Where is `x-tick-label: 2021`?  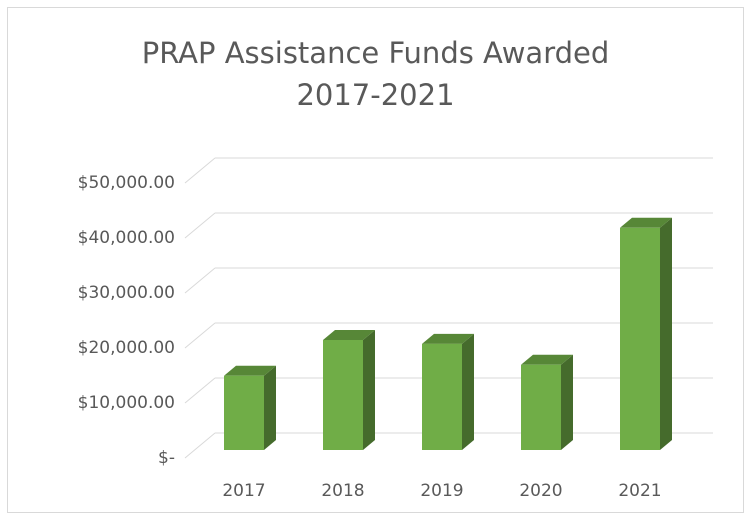 x-tick-label: 2021 is located at coordinates (639, 491).